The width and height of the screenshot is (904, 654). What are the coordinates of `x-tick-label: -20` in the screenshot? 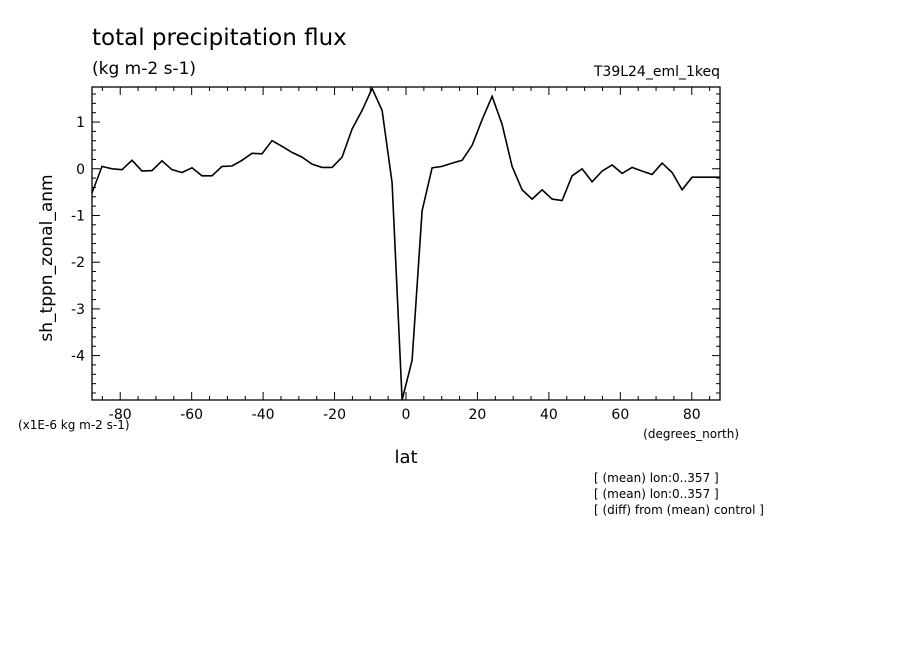 It's located at (334, 415).